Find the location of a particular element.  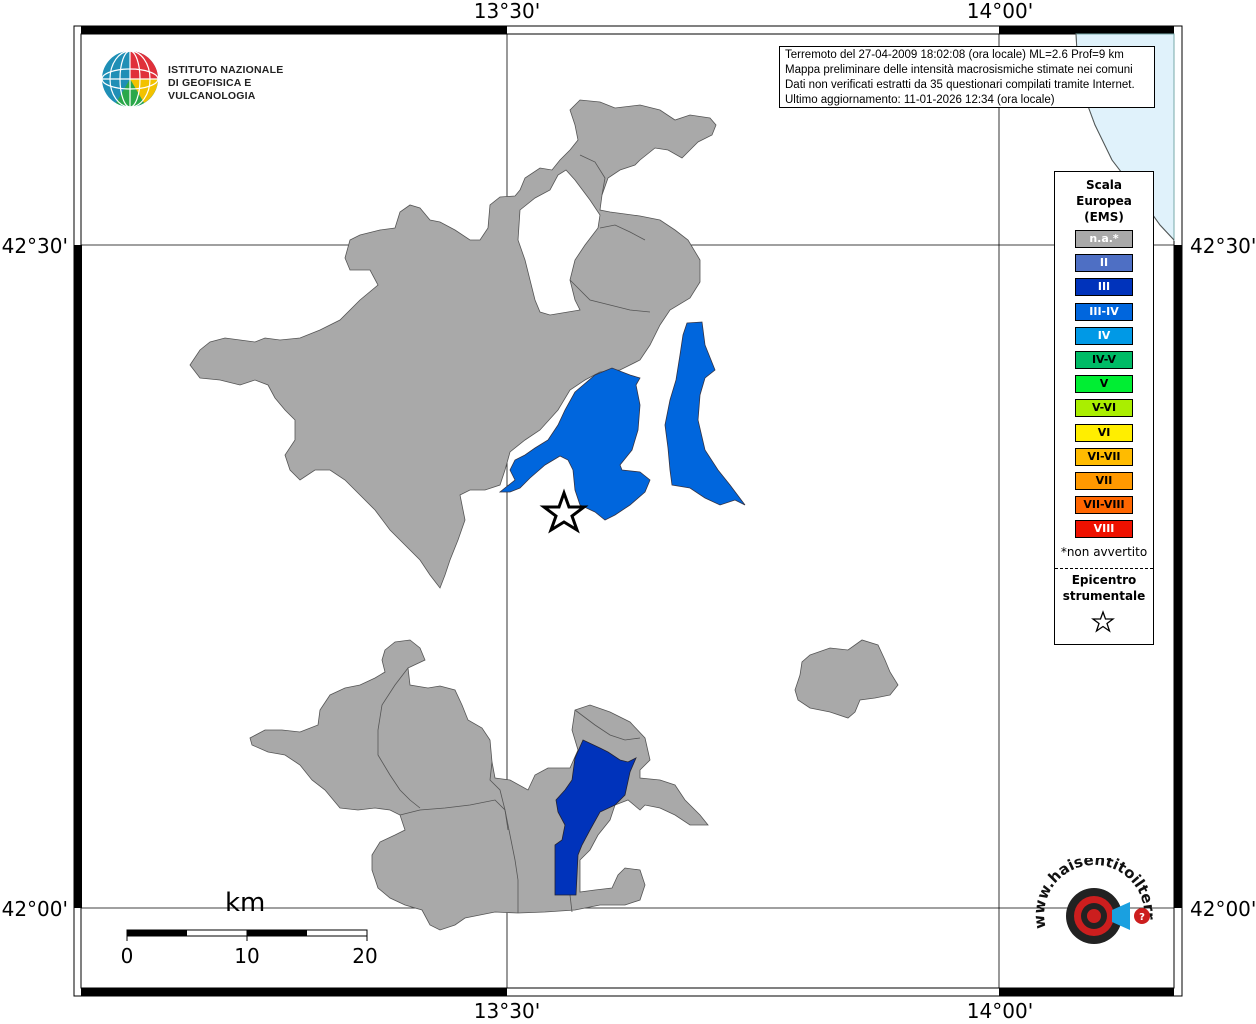

legend-item-n-a: n.a.* is located at coordinates (1104, 239).